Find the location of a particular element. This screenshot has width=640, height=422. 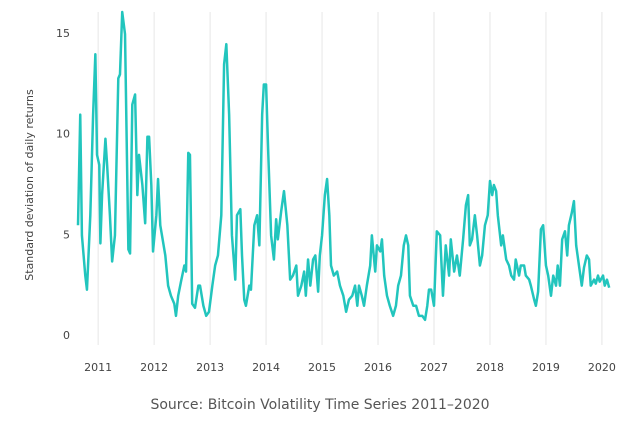

y-tick-label: 10 is located at coordinates (63, 134).